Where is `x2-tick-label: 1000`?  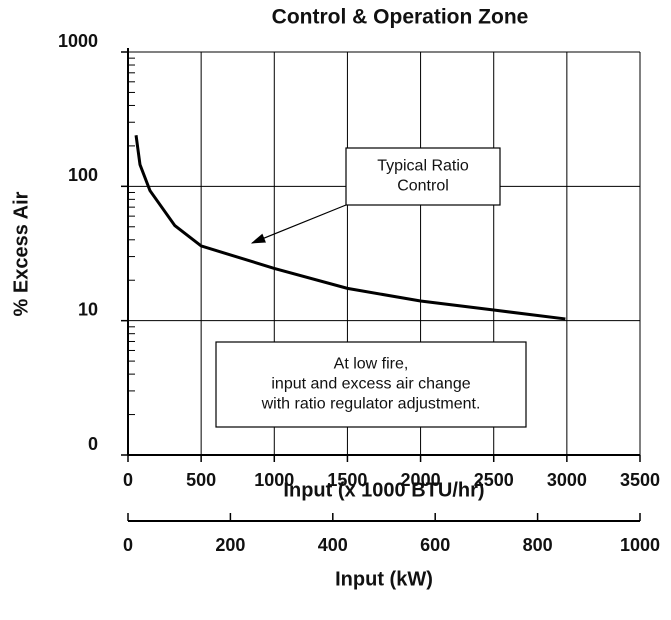
x2-tick-label: 1000 is located at coordinates (640, 545).